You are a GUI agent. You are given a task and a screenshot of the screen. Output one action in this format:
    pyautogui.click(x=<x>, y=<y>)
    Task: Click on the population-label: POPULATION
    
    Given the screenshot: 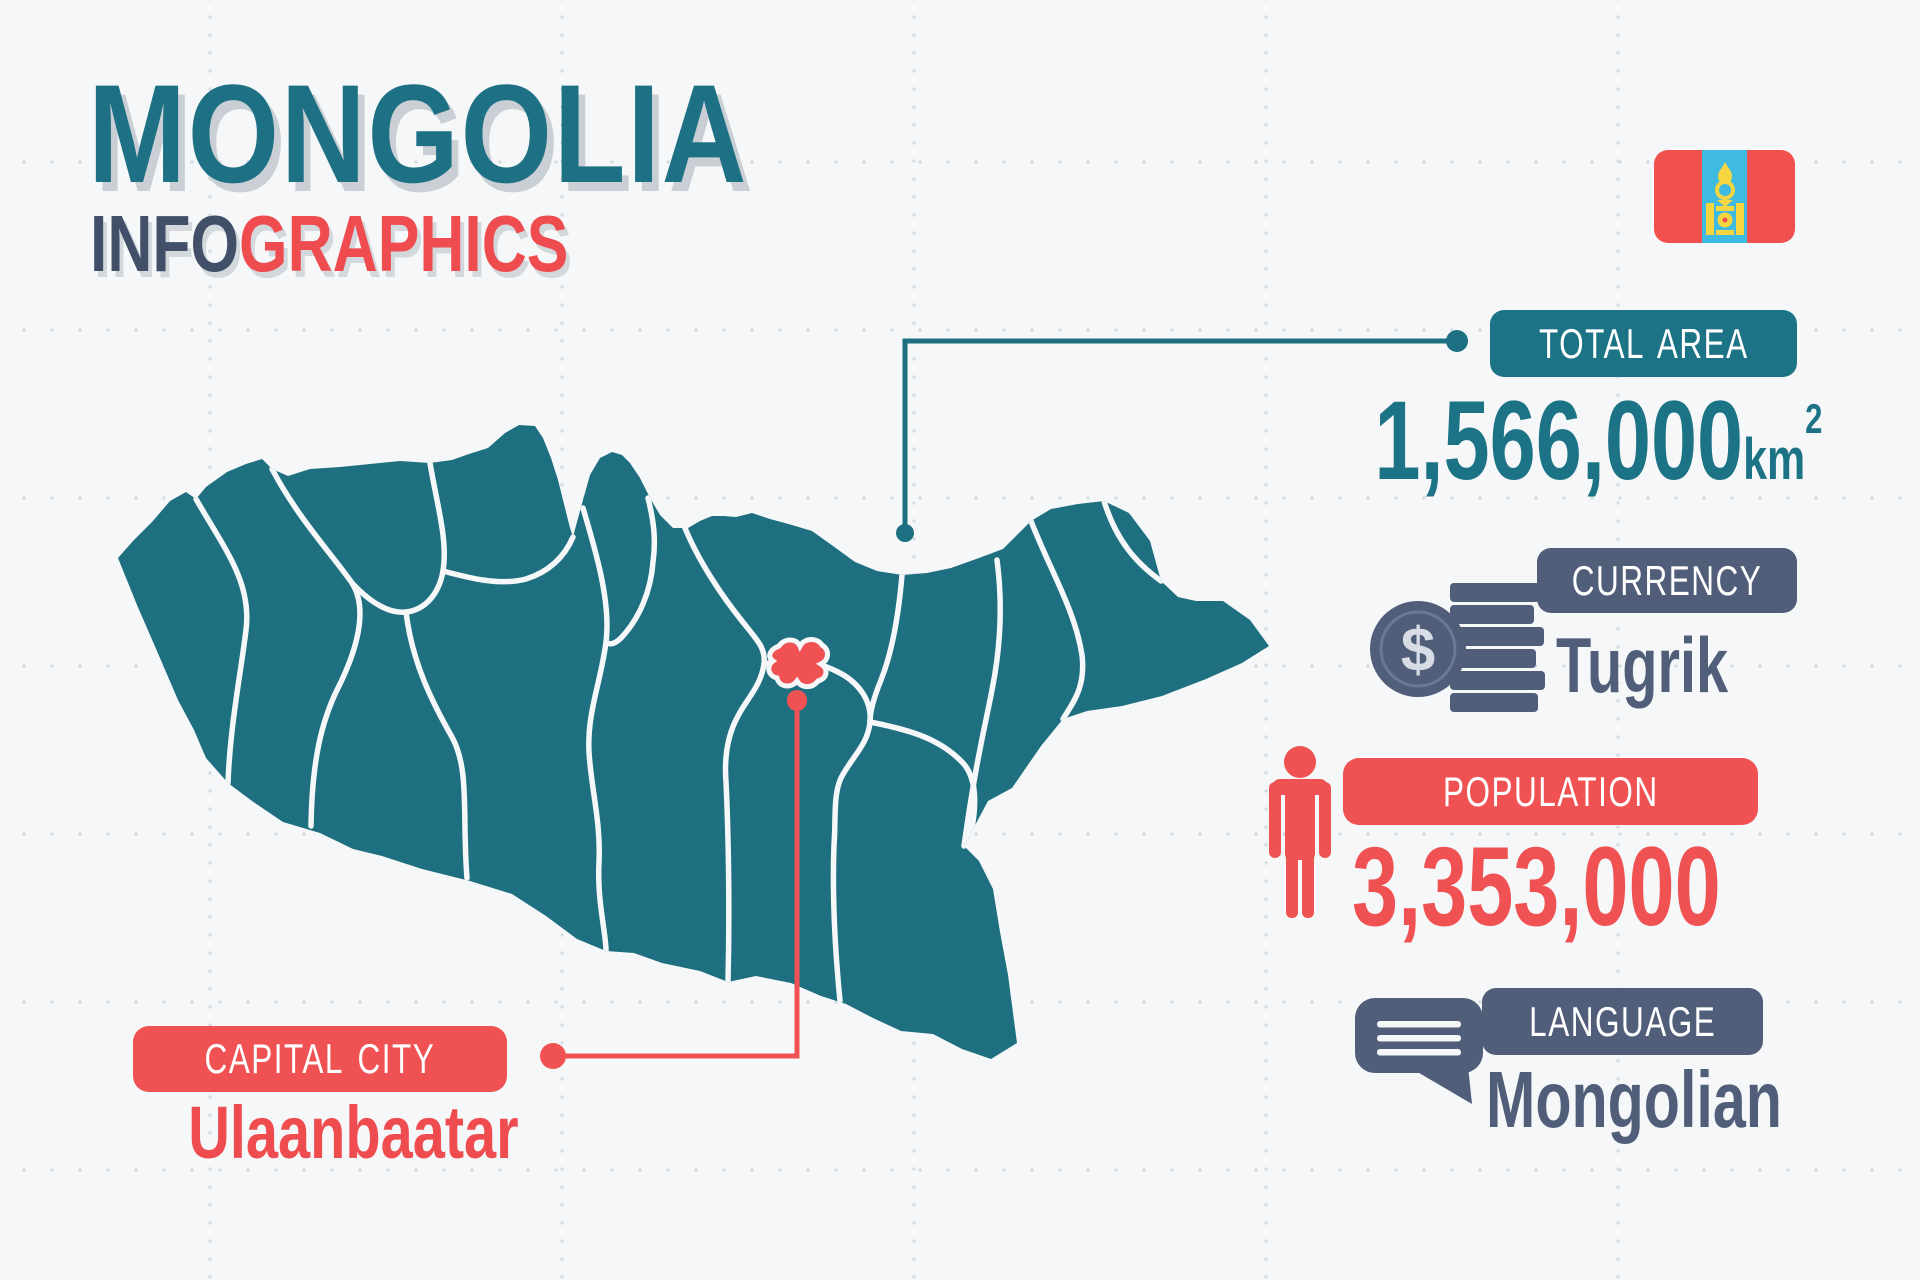 What is the action you would take?
    pyautogui.click(x=1550, y=791)
    